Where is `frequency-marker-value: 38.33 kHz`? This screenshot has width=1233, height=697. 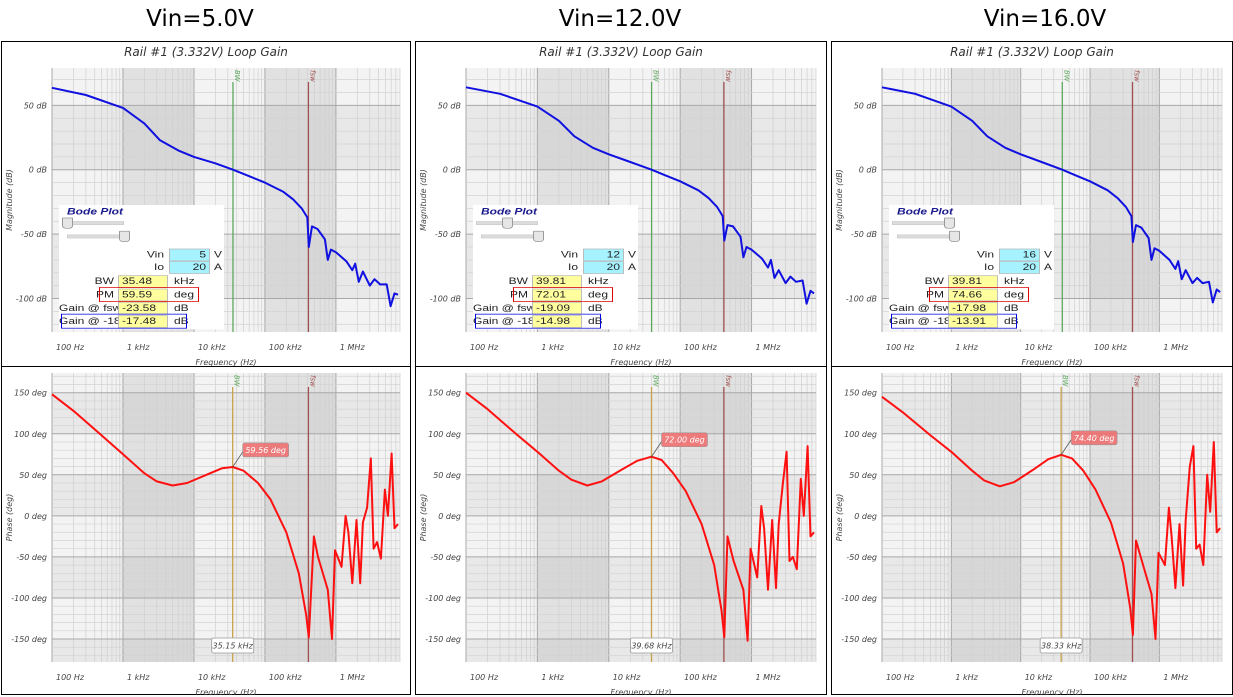 frequency-marker-value: 38.33 kHz is located at coordinates (1061, 646).